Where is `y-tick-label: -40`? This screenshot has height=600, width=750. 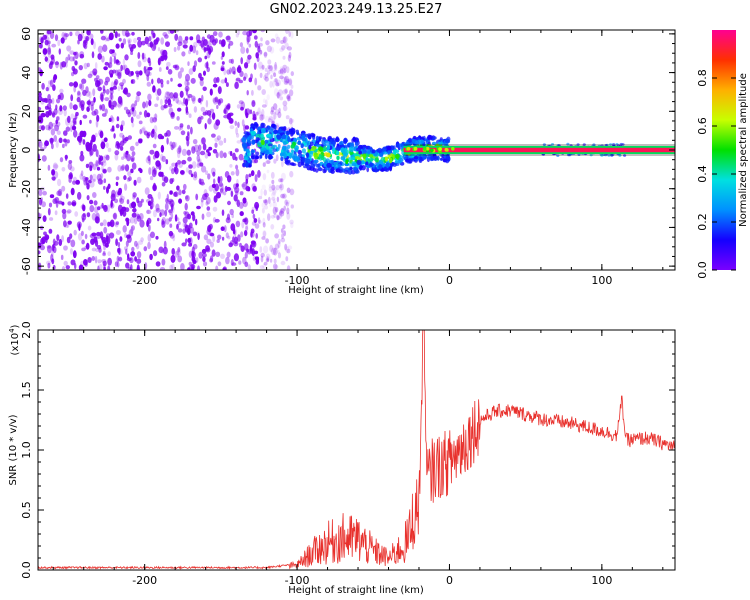 y-tick-label: -40 is located at coordinates (26, 227).